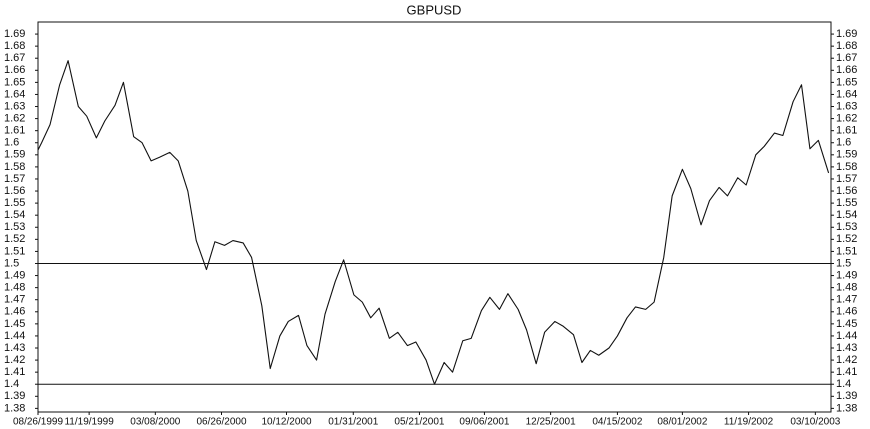 This screenshot has height=429, width=870. I want to click on y-tick-label: 1.63, so click(14, 106).